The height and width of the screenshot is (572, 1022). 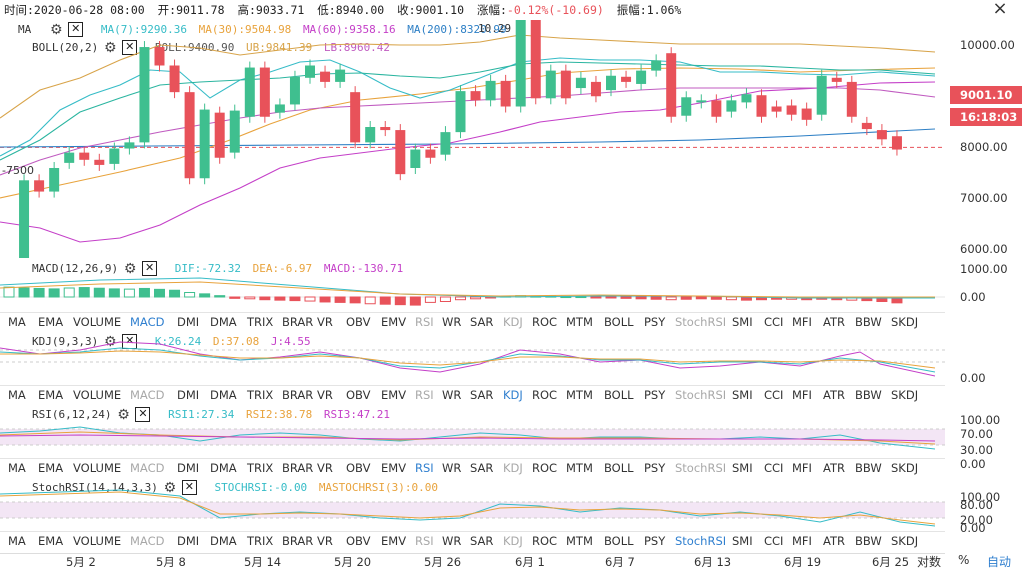 I want to click on rsi-chart, so click(x=472, y=431).